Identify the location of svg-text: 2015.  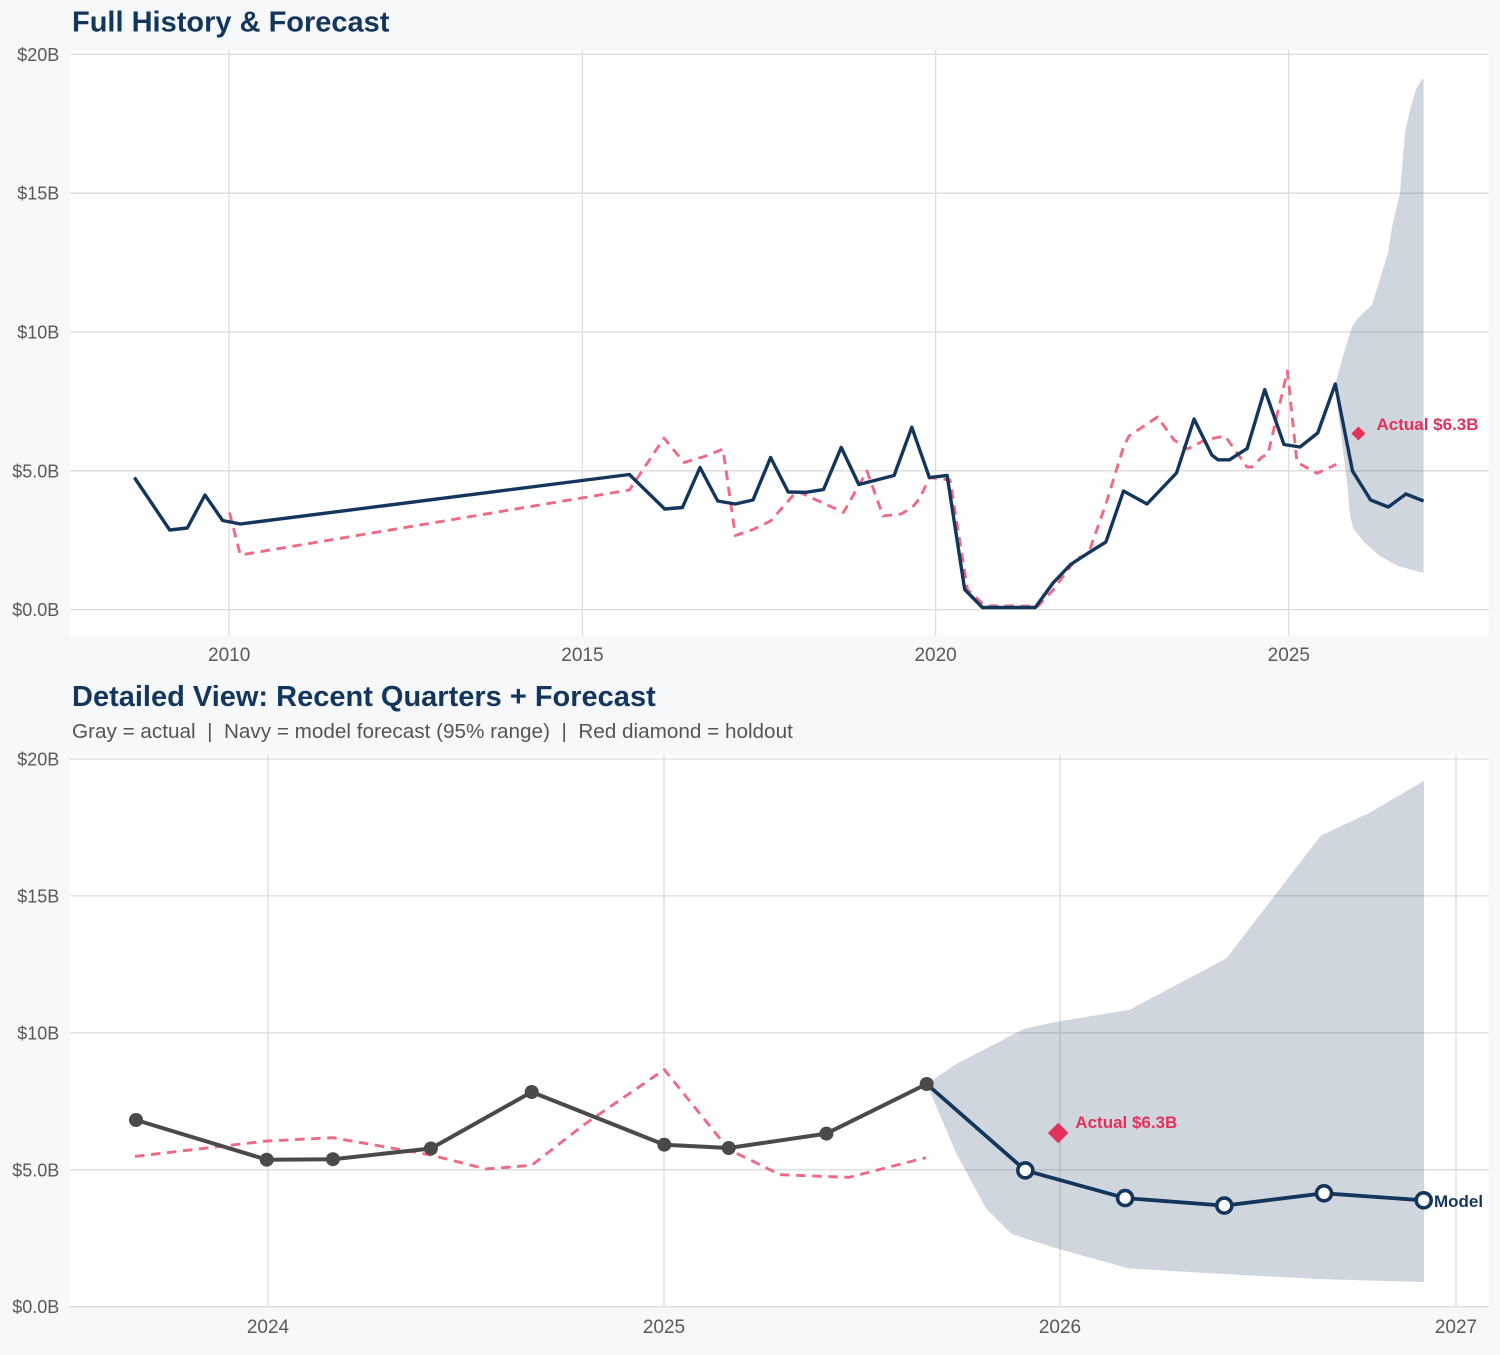
(582, 655).